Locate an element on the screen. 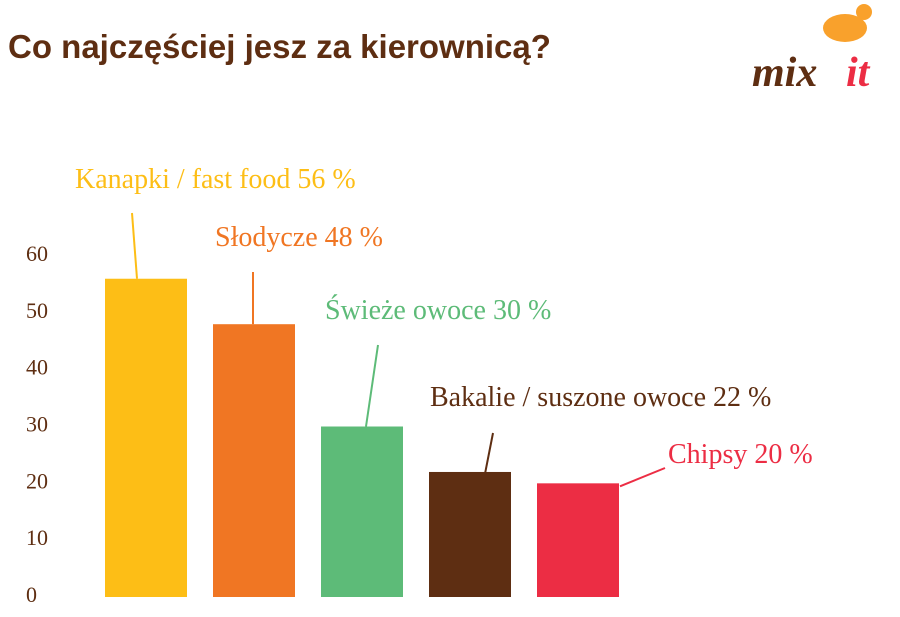 This screenshot has height=617, width=900. bar-annotation: Chipsy 20 % is located at coordinates (740, 454).